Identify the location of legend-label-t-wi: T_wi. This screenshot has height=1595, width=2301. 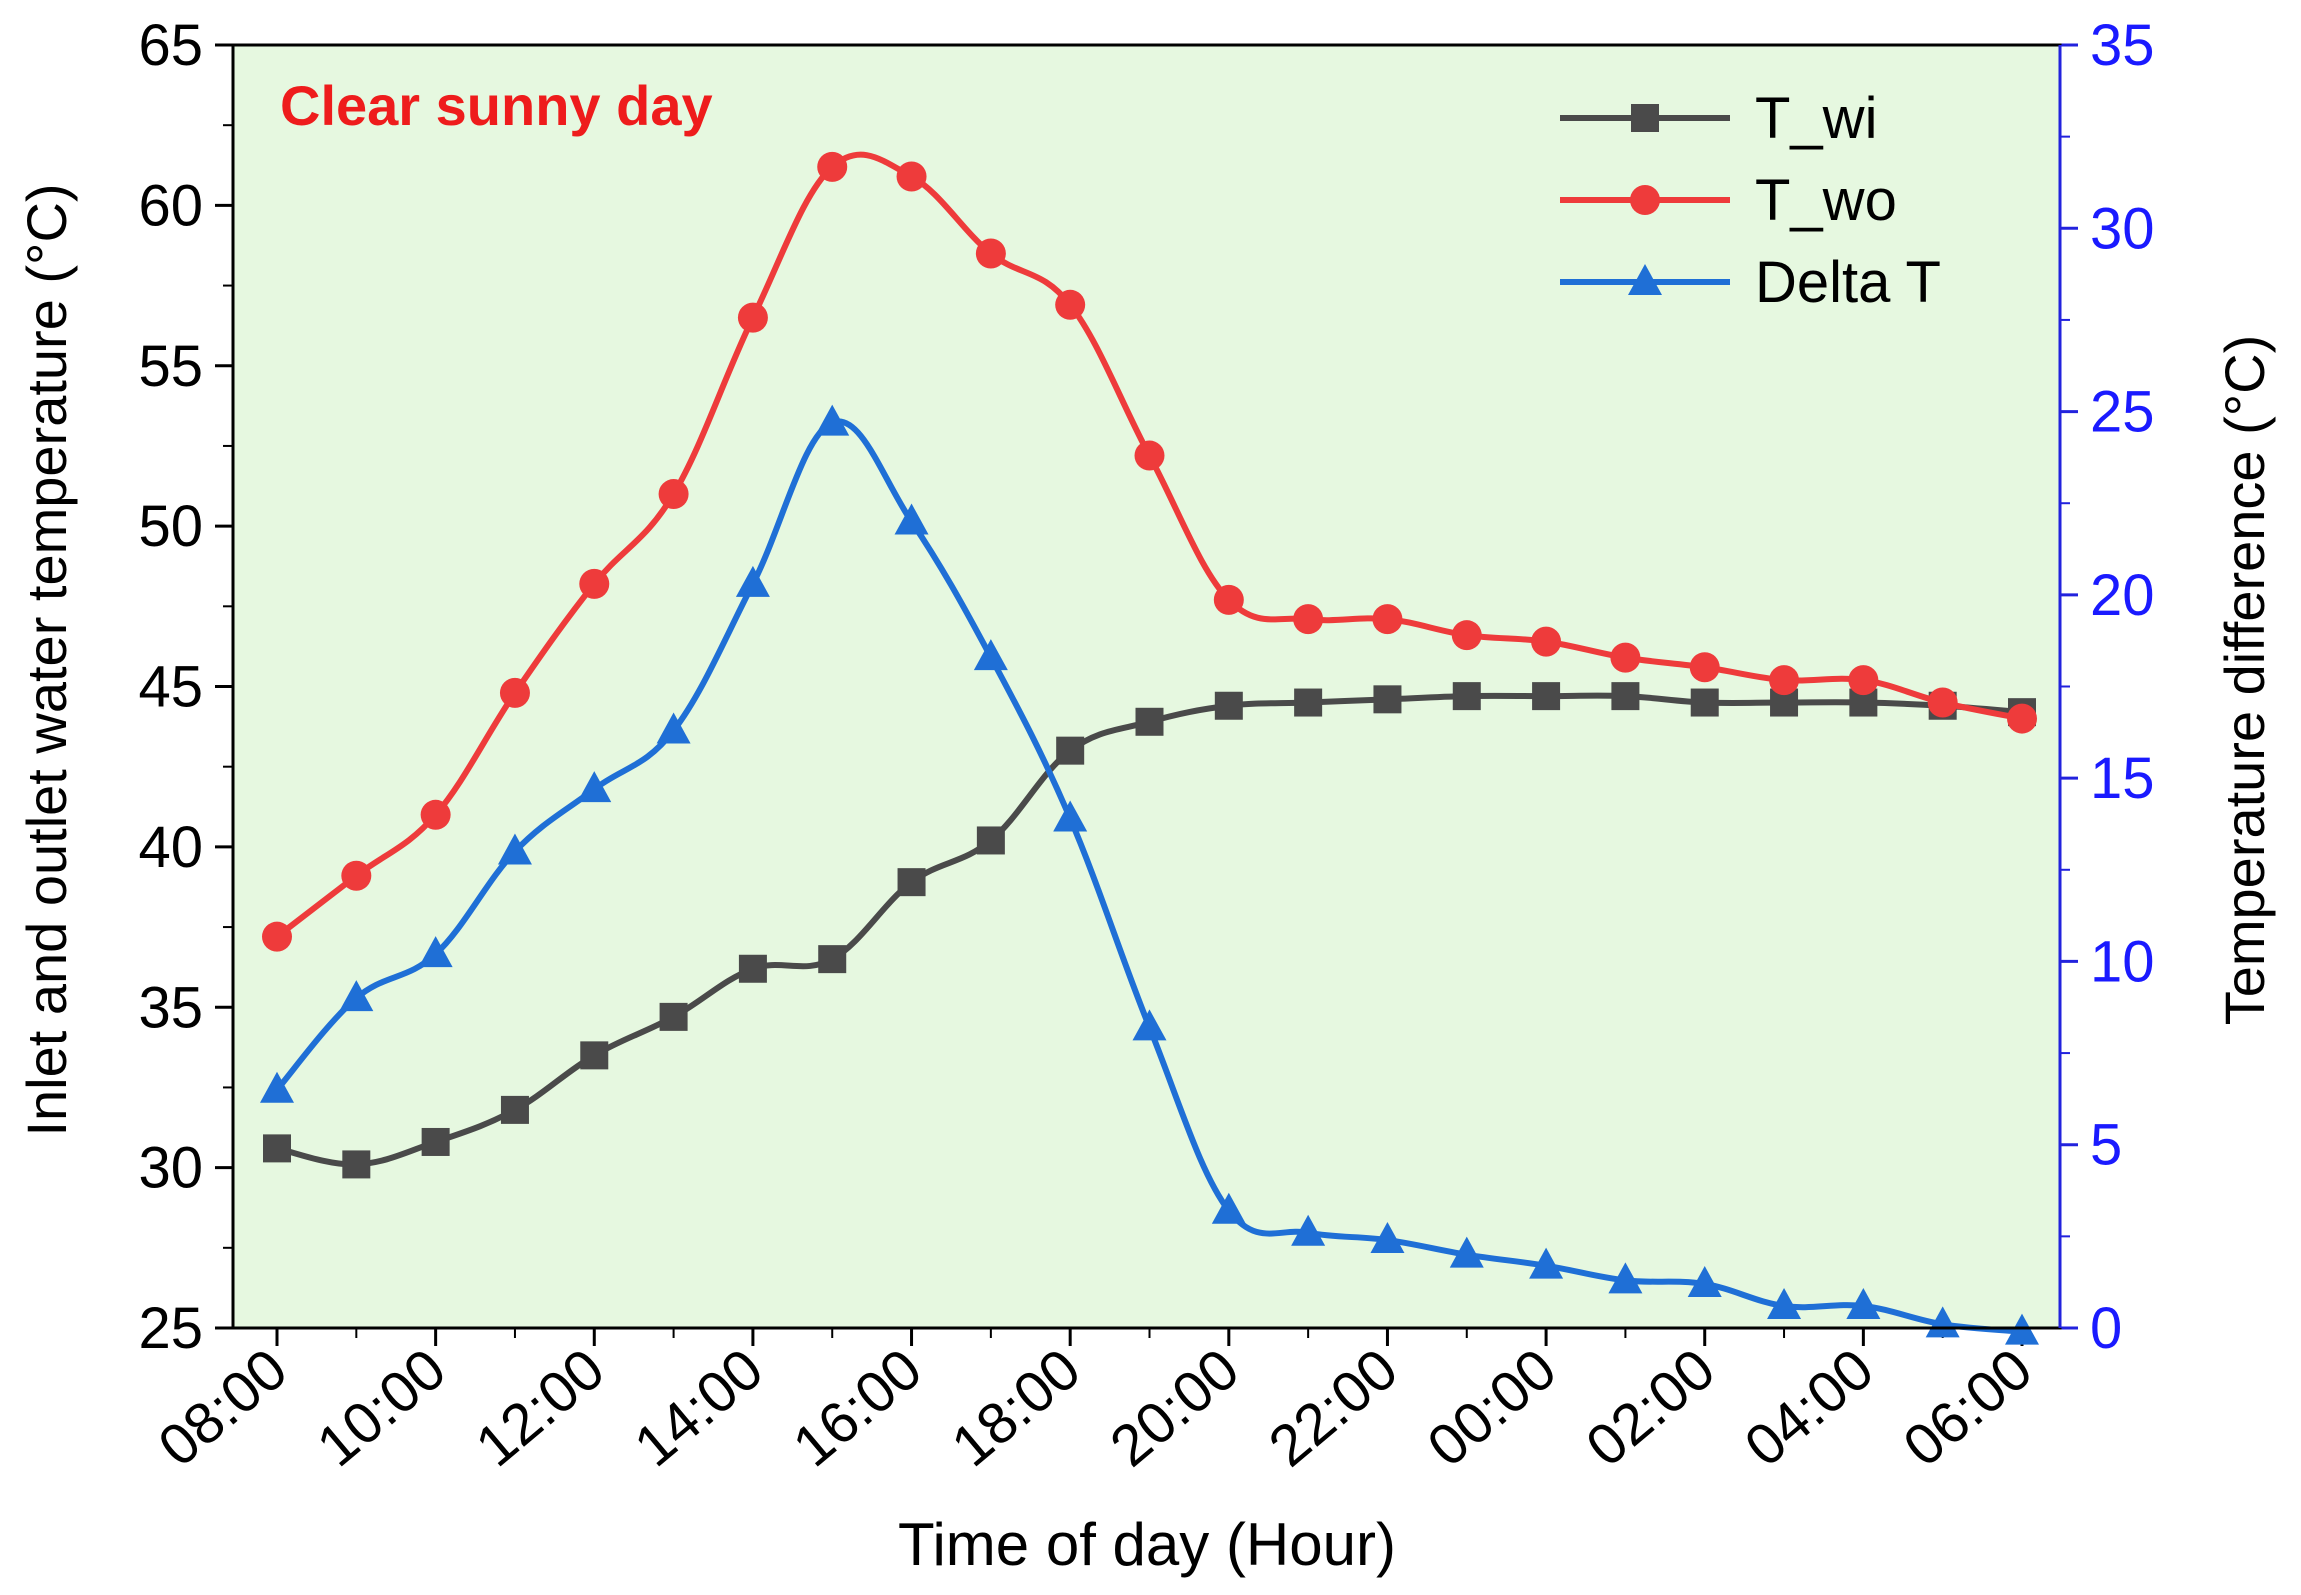
(1816, 118).